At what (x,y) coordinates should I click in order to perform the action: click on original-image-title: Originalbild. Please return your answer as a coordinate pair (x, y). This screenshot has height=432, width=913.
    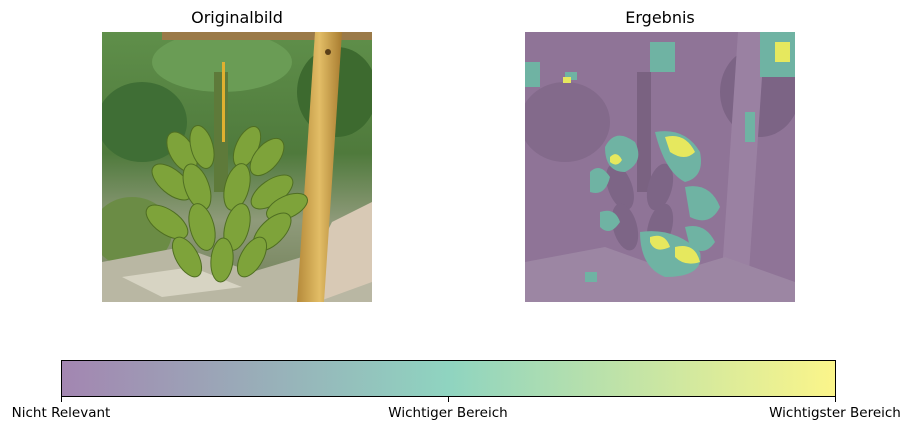
    Looking at the image, I should click on (237, 17).